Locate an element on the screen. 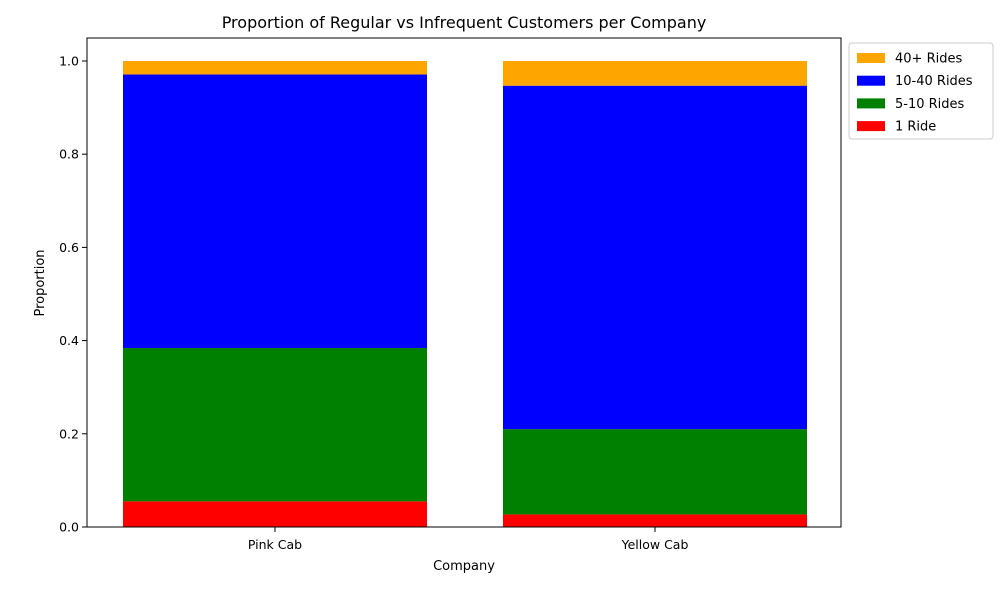  y-axis-label: Proportion is located at coordinates (40, 282).